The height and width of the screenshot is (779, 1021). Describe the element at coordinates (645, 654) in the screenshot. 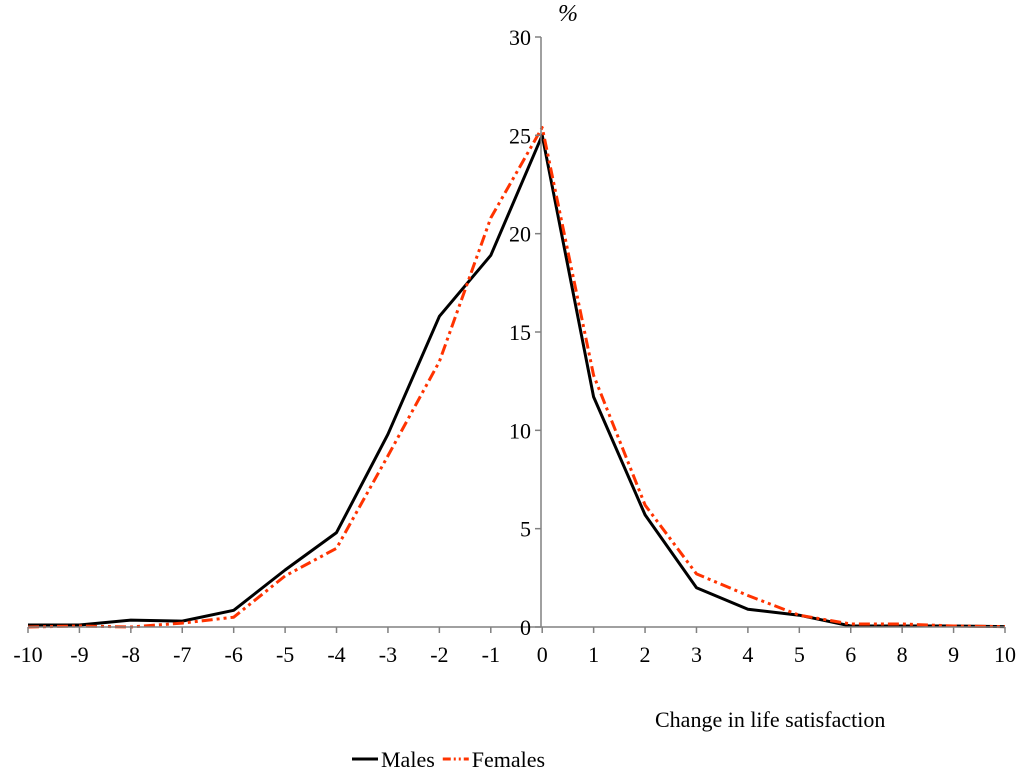

I see `x-tick-label: 2` at that location.